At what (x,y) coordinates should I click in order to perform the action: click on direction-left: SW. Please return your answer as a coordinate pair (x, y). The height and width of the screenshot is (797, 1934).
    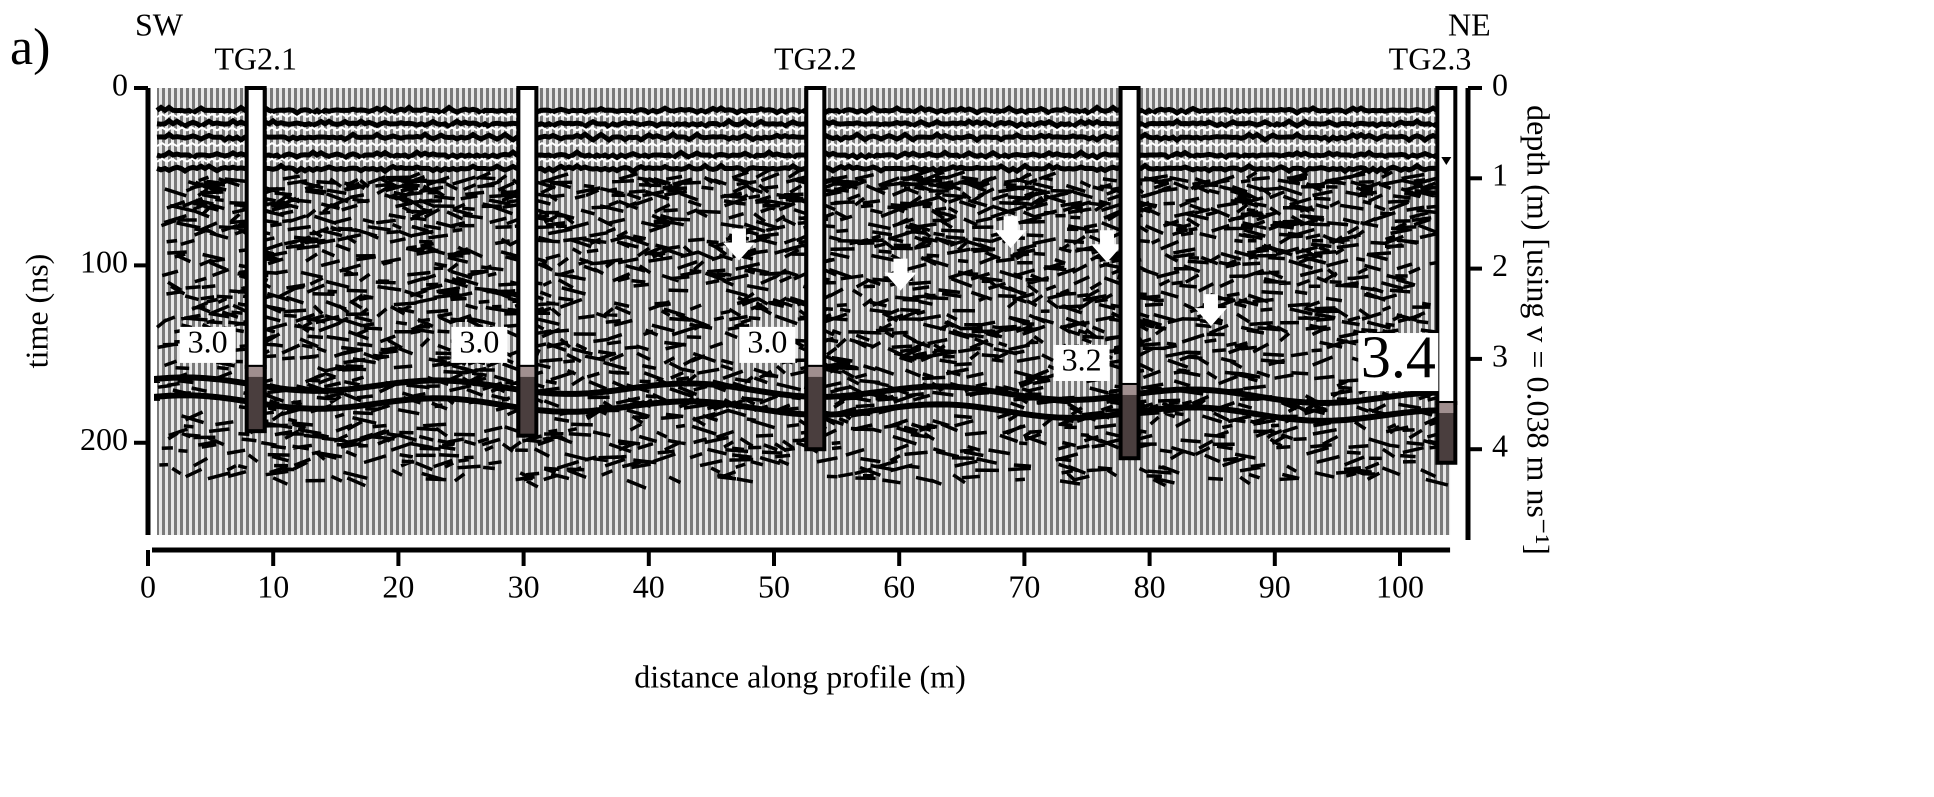
    Looking at the image, I should click on (159, 24).